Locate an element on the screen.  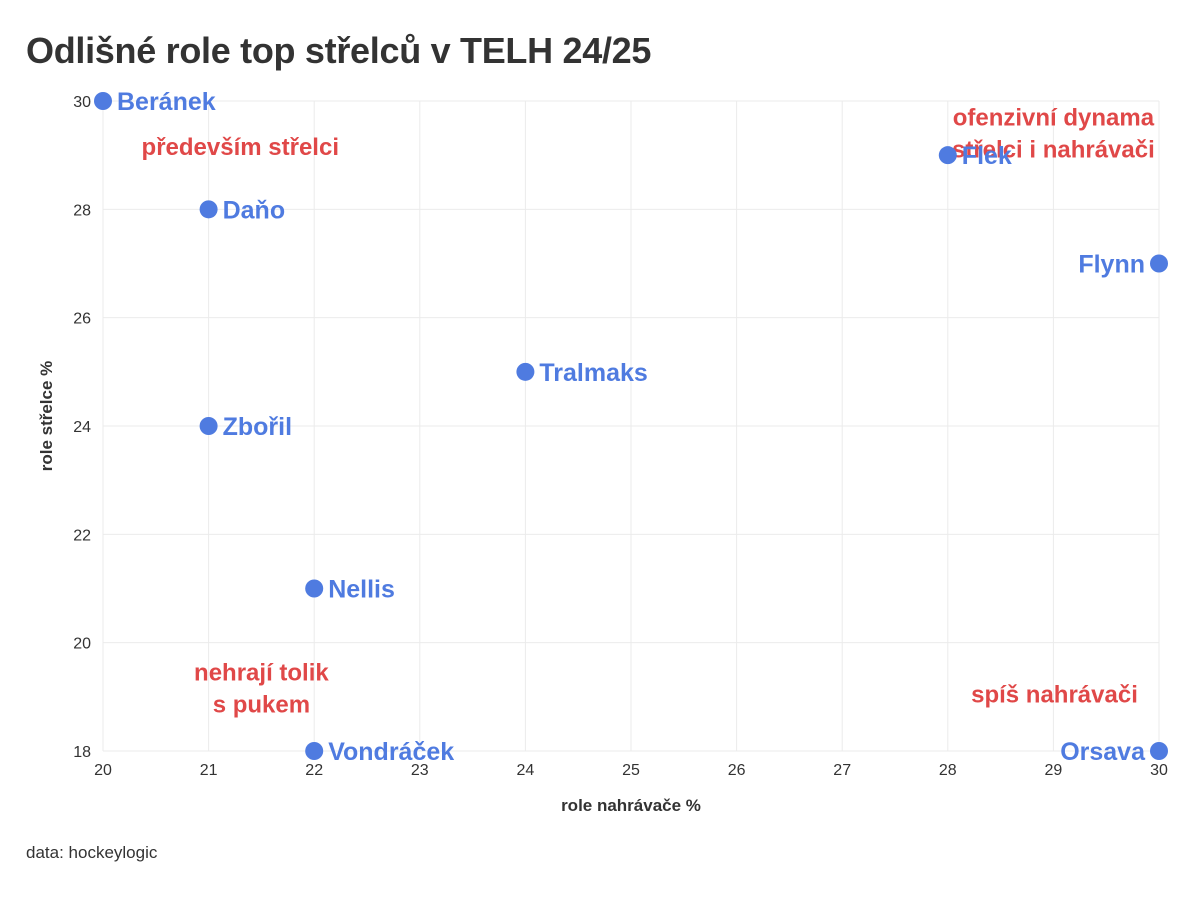
x-tick-label: 29 is located at coordinates (1054, 770).